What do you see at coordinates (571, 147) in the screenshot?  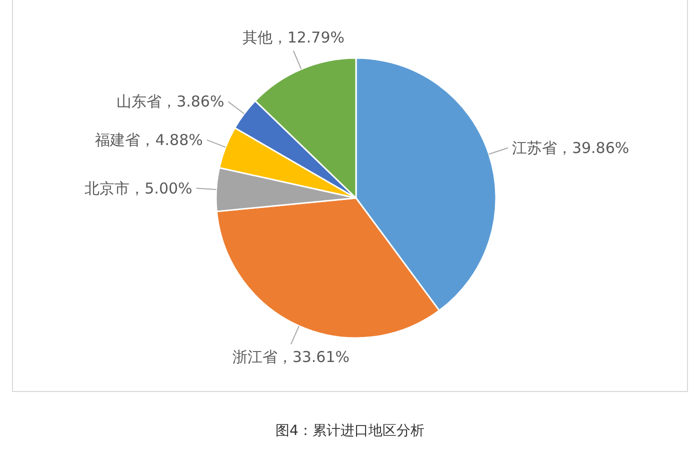 I see `slice-label: 江苏省，39.86%` at bounding box center [571, 147].